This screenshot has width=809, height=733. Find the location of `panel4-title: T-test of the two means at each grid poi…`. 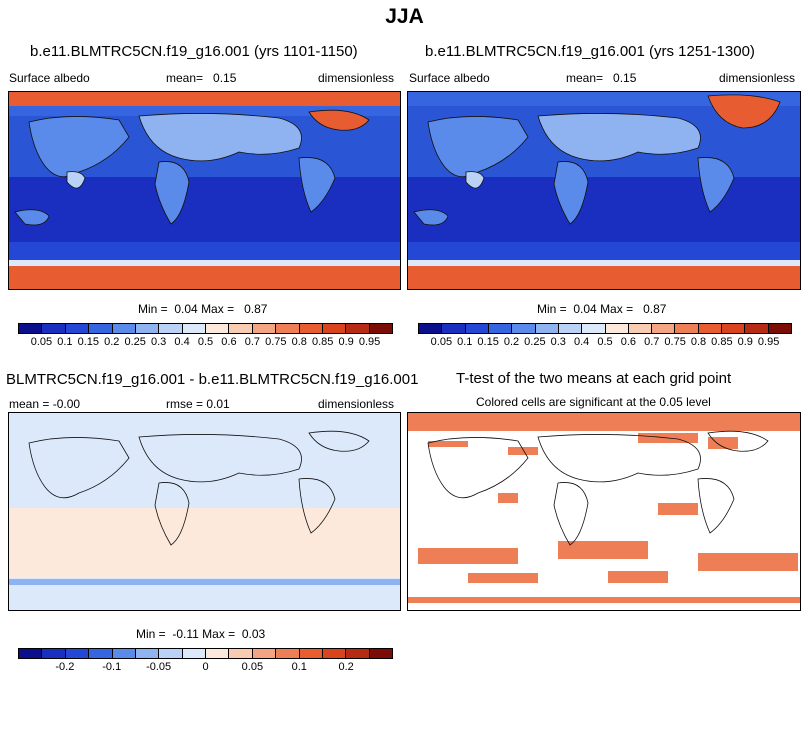

panel4-title: T-test of the two means at each grid poi… is located at coordinates (594, 378).